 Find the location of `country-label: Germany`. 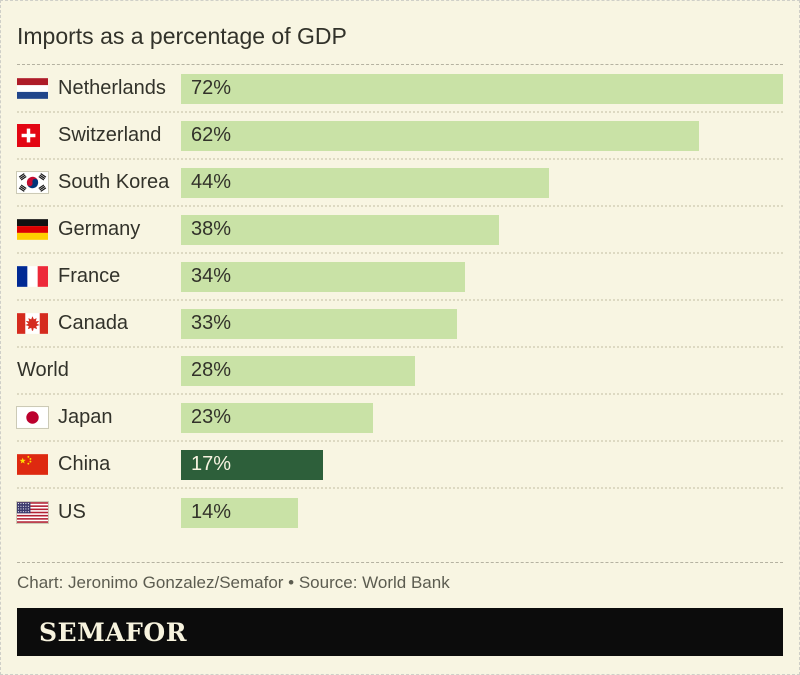

country-label: Germany is located at coordinates (99, 229).